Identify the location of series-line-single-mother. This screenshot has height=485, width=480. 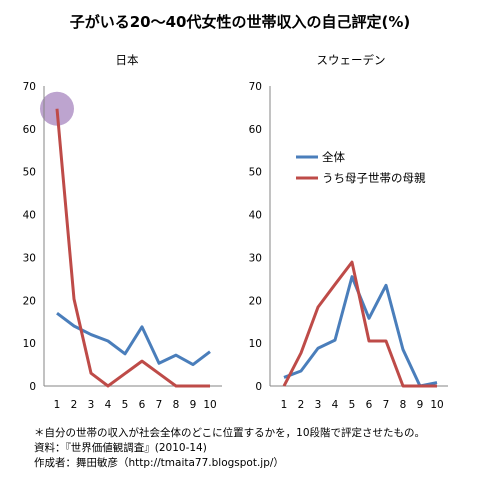
(359, 324).